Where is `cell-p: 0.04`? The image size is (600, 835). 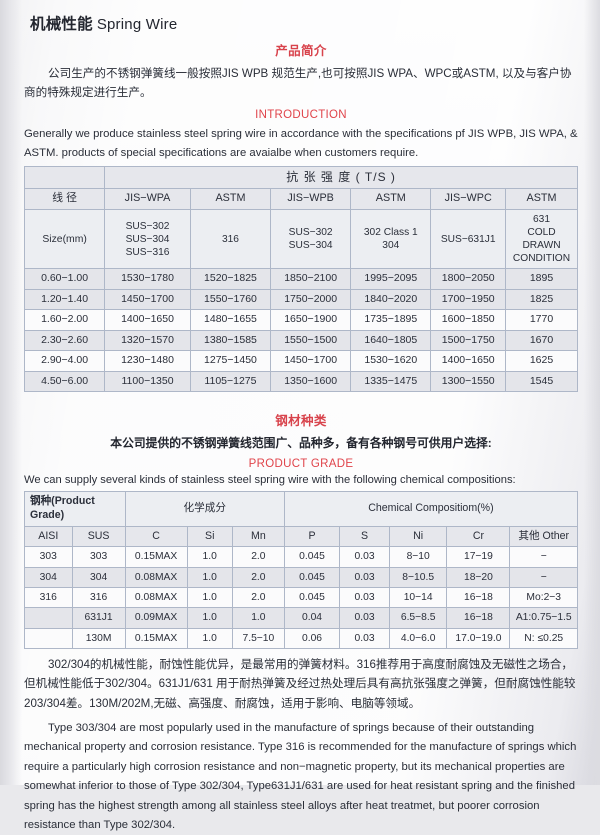 cell-p: 0.04 is located at coordinates (312, 618).